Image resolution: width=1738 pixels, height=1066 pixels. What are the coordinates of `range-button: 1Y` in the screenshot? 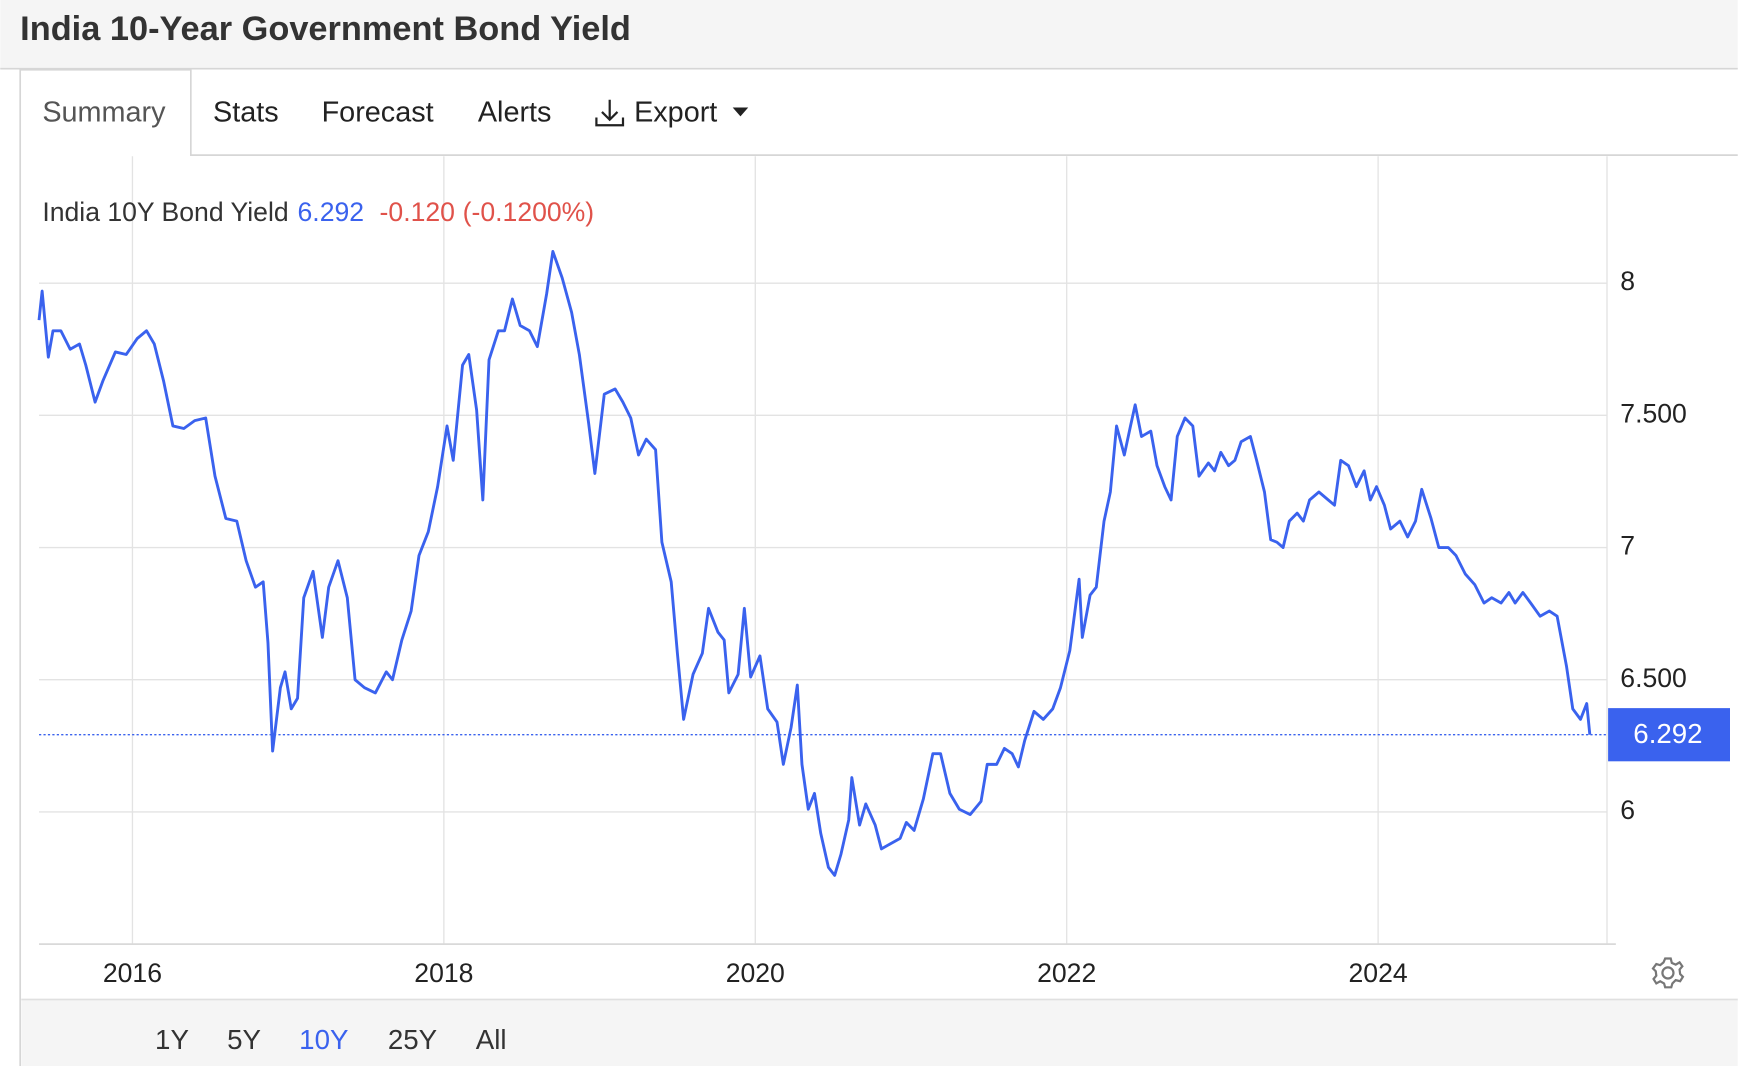 It's located at (172, 1039).